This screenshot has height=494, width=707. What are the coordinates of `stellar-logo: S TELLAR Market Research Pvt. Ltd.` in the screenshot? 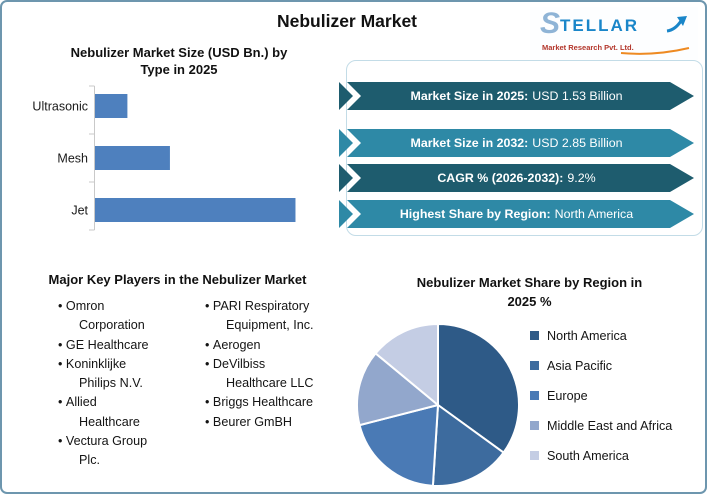 It's located at (614, 33).